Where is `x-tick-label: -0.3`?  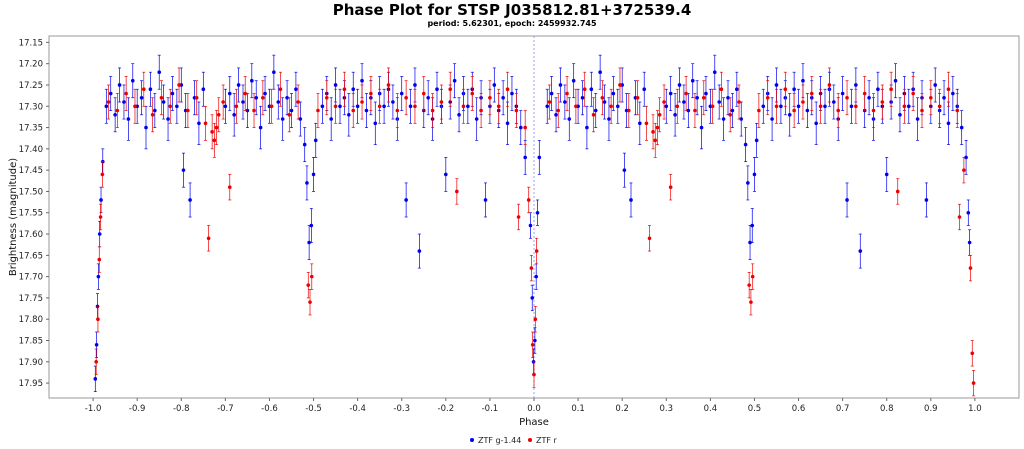
x-tick-label: -0.3 is located at coordinates (401, 409).